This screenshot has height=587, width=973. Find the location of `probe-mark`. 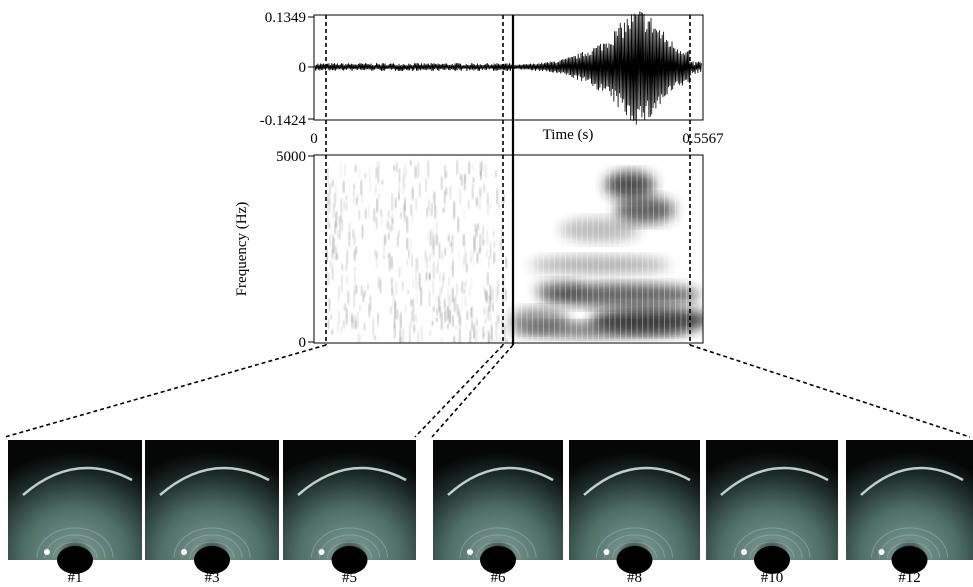

probe-mark is located at coordinates (184, 552).